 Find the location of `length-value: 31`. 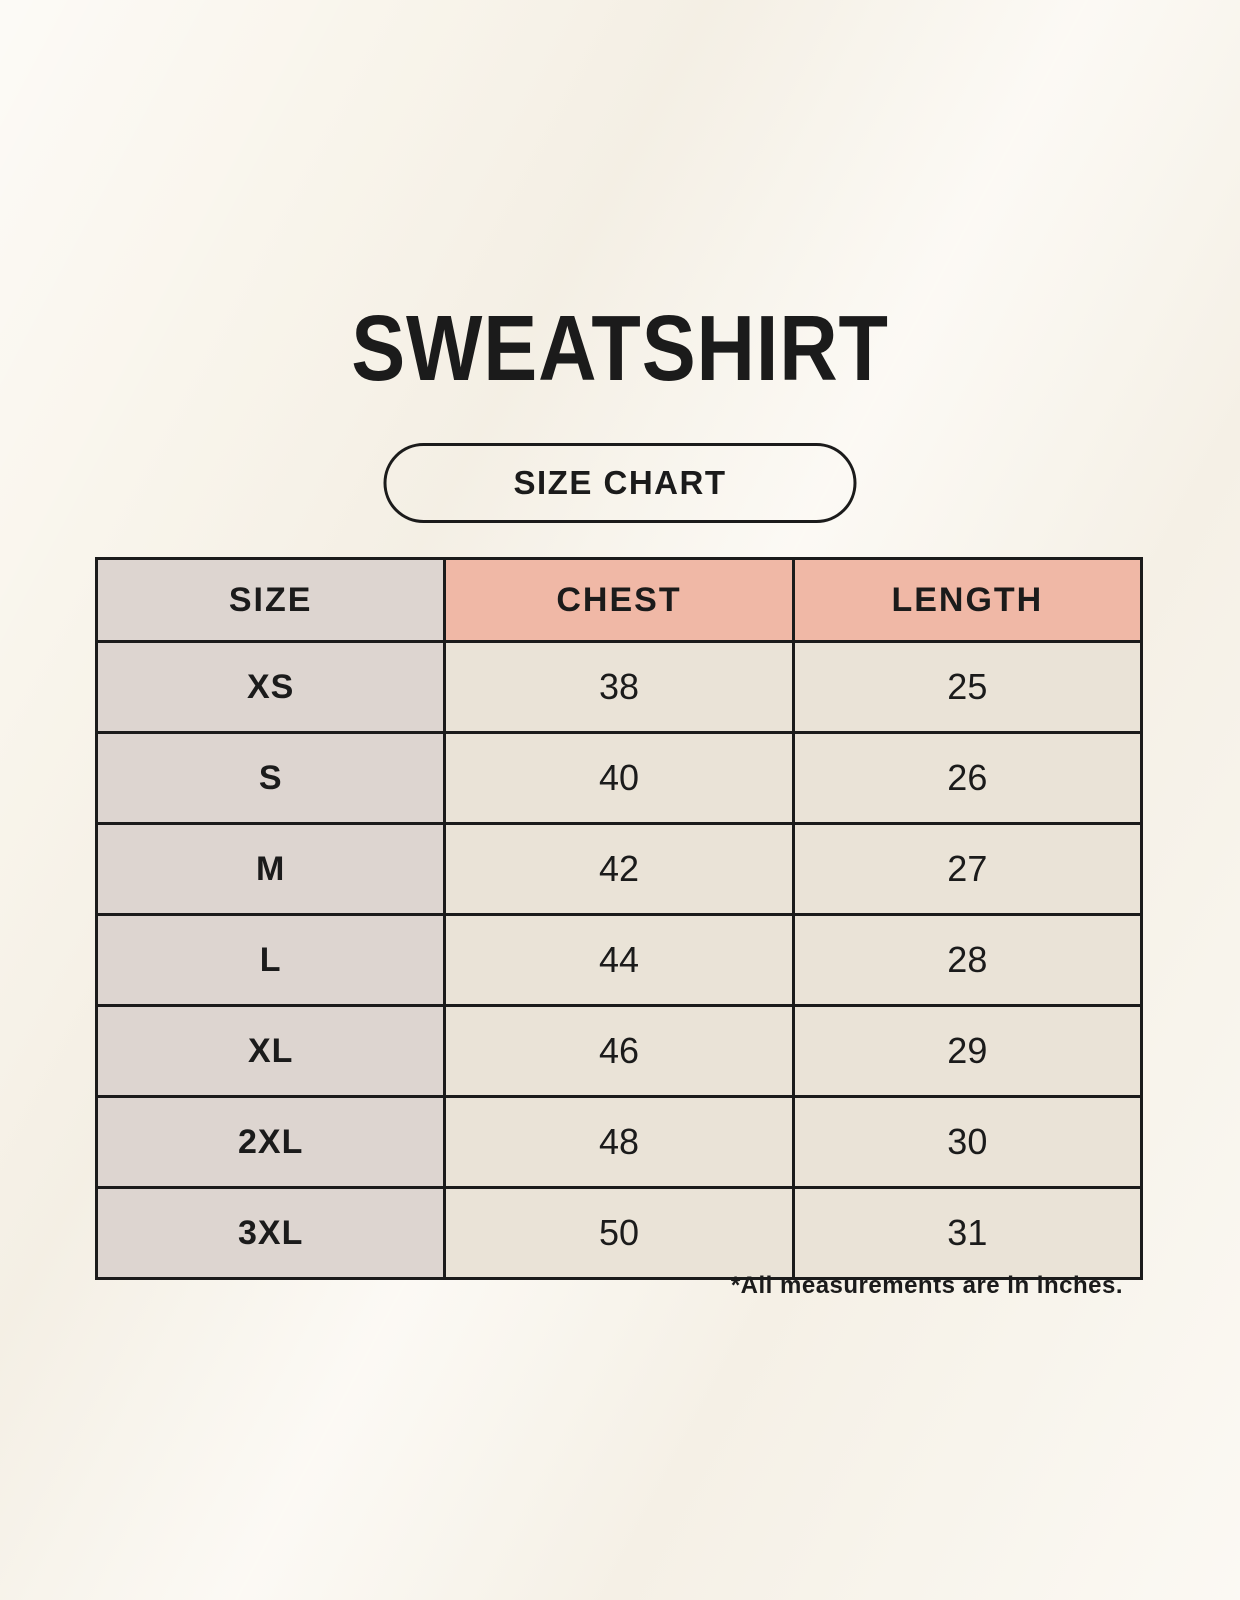

length-value: 31 is located at coordinates (967, 1233).